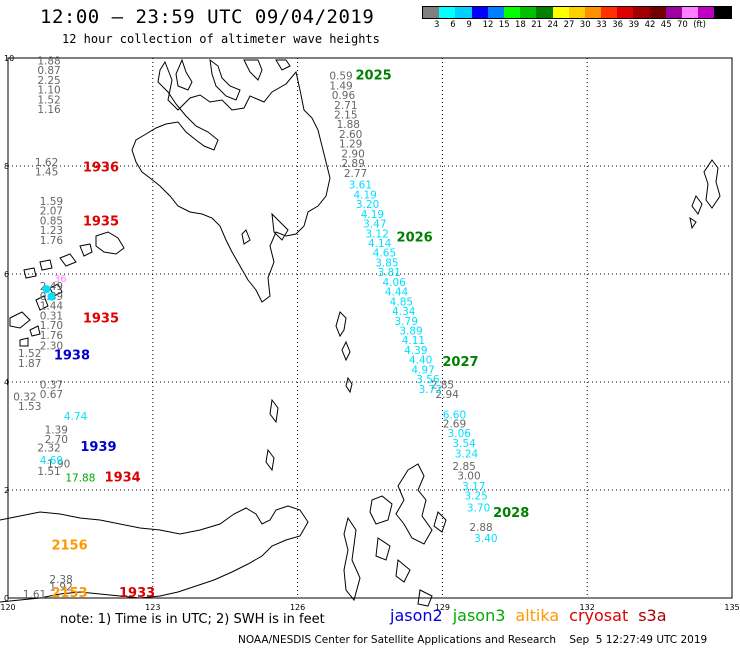 The width and height of the screenshot is (740, 650). Describe the element at coordinates (406, 322) in the screenshot. I see `wave-height-value: 3.79` at that location.